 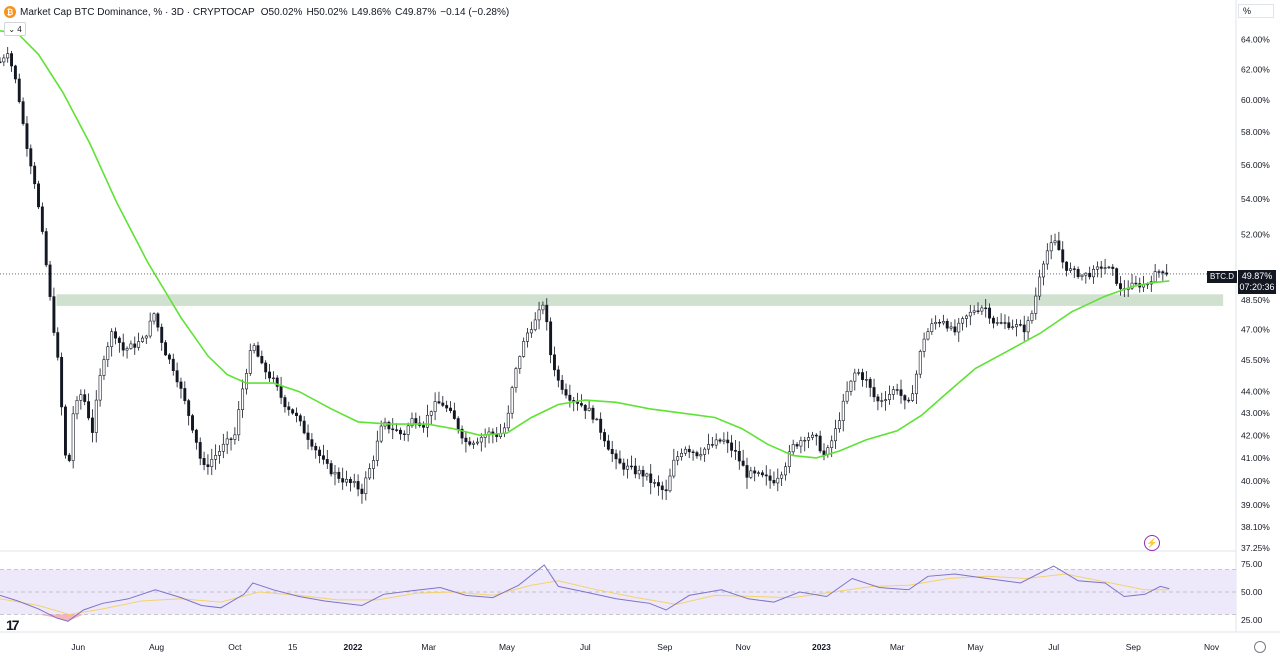 What do you see at coordinates (1256, 11) in the screenshot?
I see `scale-unit-button: %` at bounding box center [1256, 11].